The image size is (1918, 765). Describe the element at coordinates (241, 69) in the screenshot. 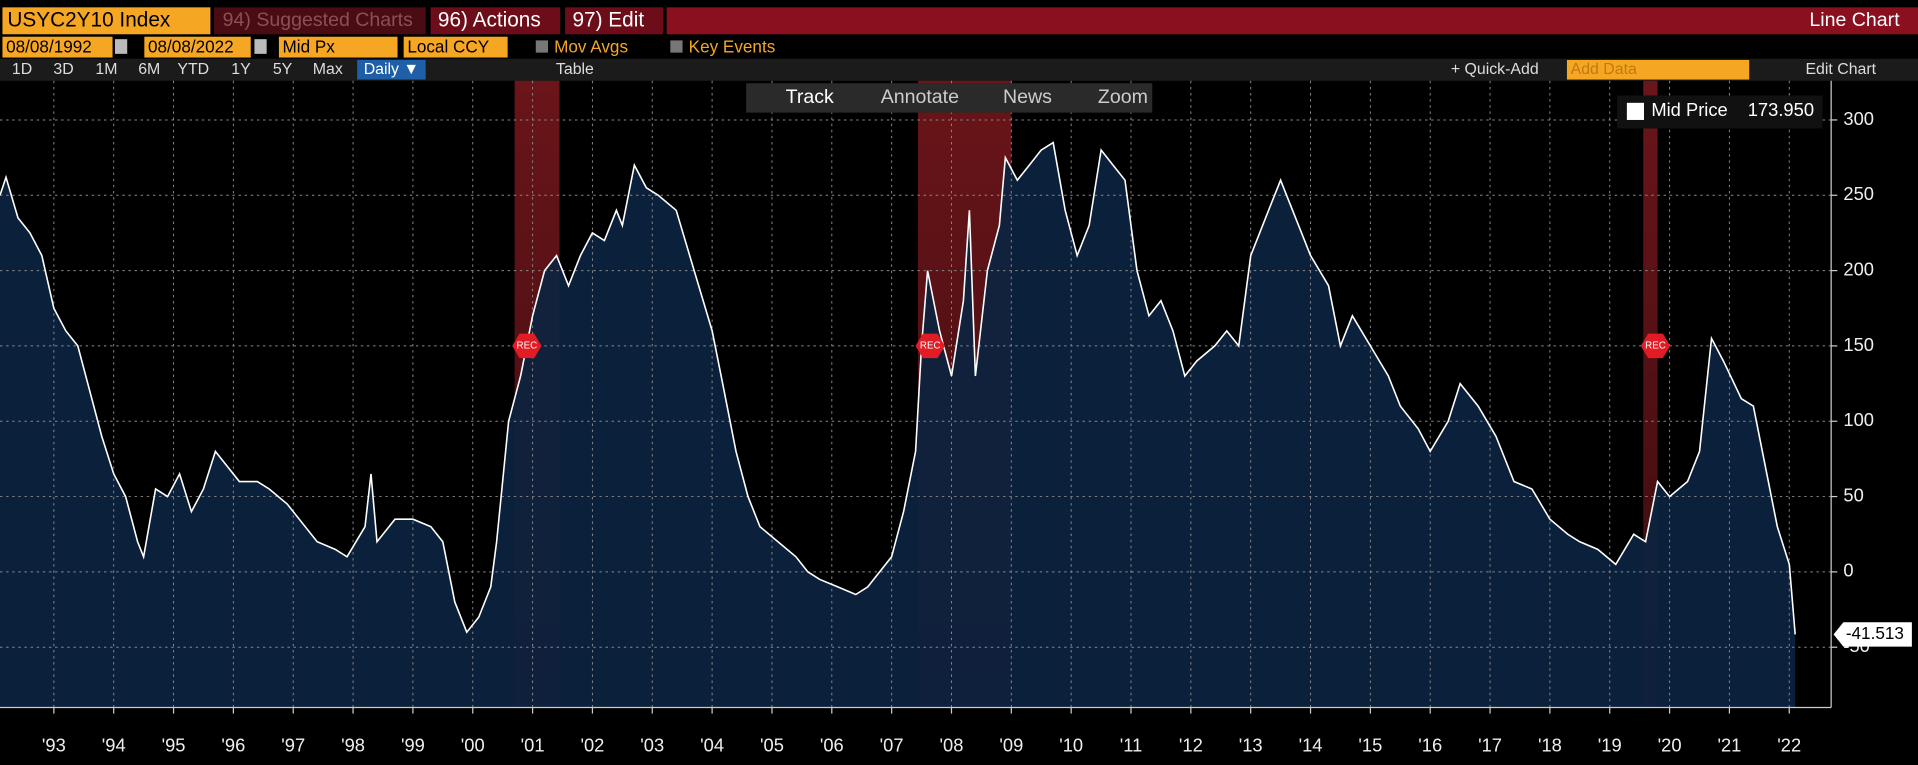

I see `period-button: 1Y` at that location.